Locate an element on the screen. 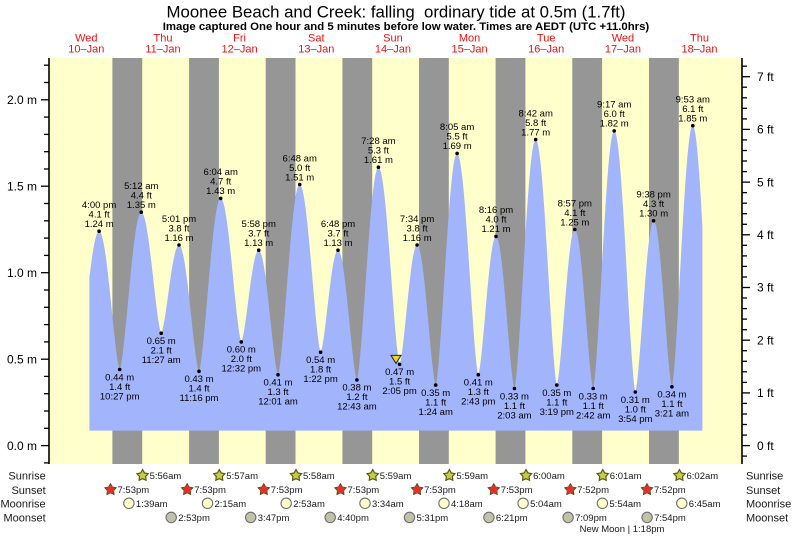  svg-text: 11–Jan is located at coordinates (162, 50).